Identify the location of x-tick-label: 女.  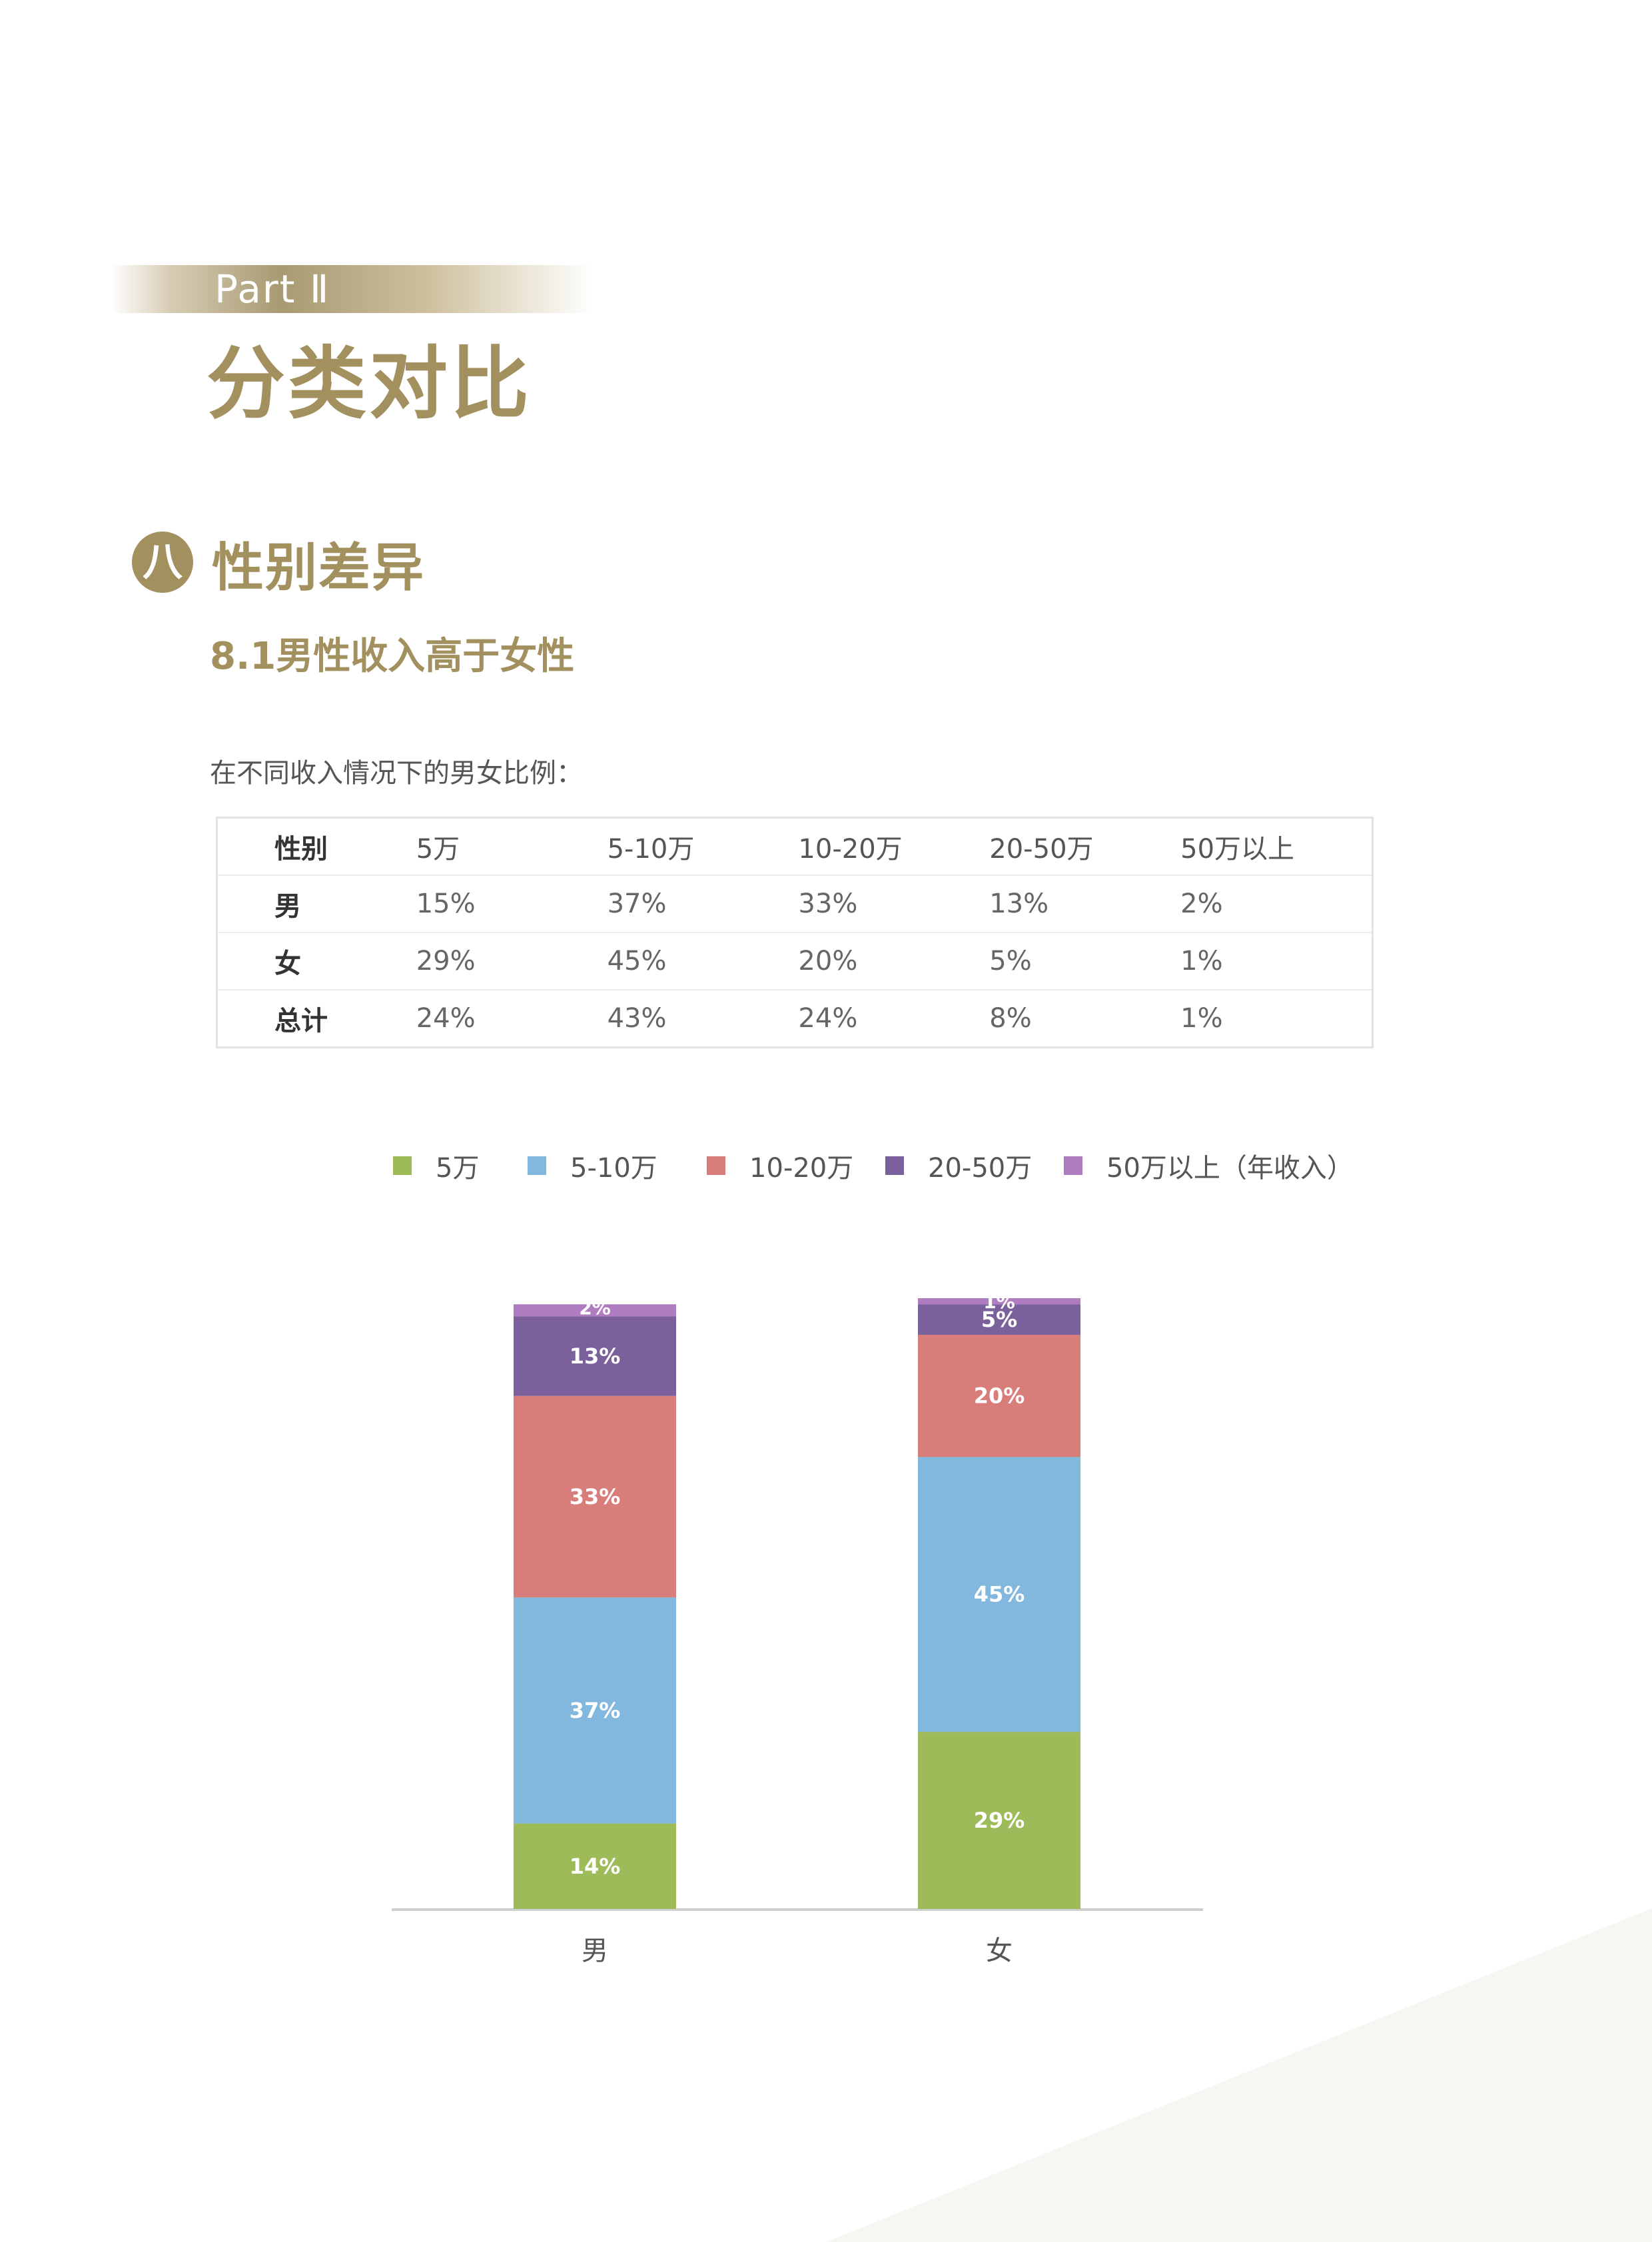
(999, 1951).